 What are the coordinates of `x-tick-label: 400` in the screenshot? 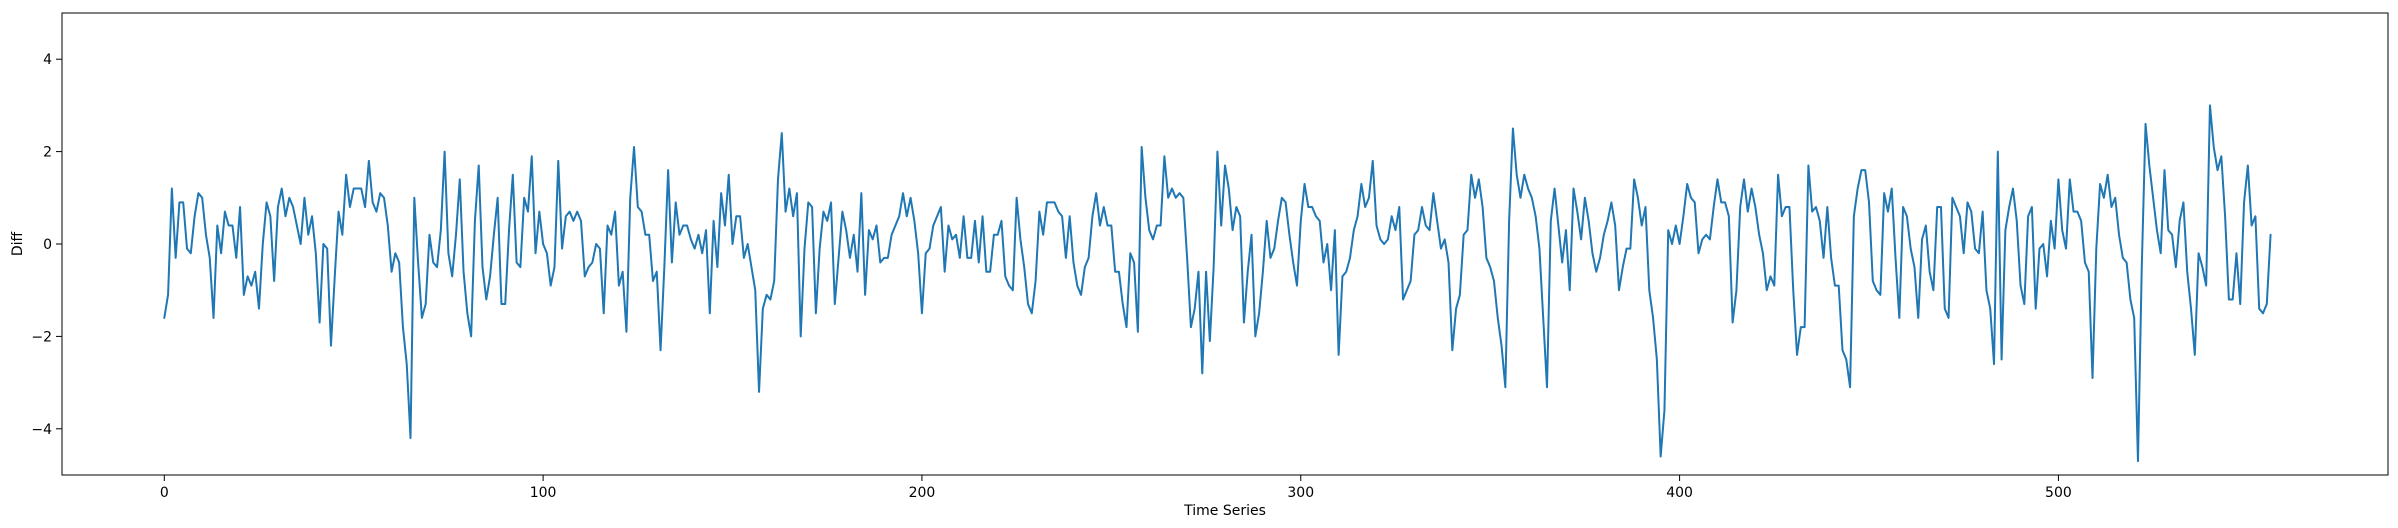 It's located at (1679, 493).